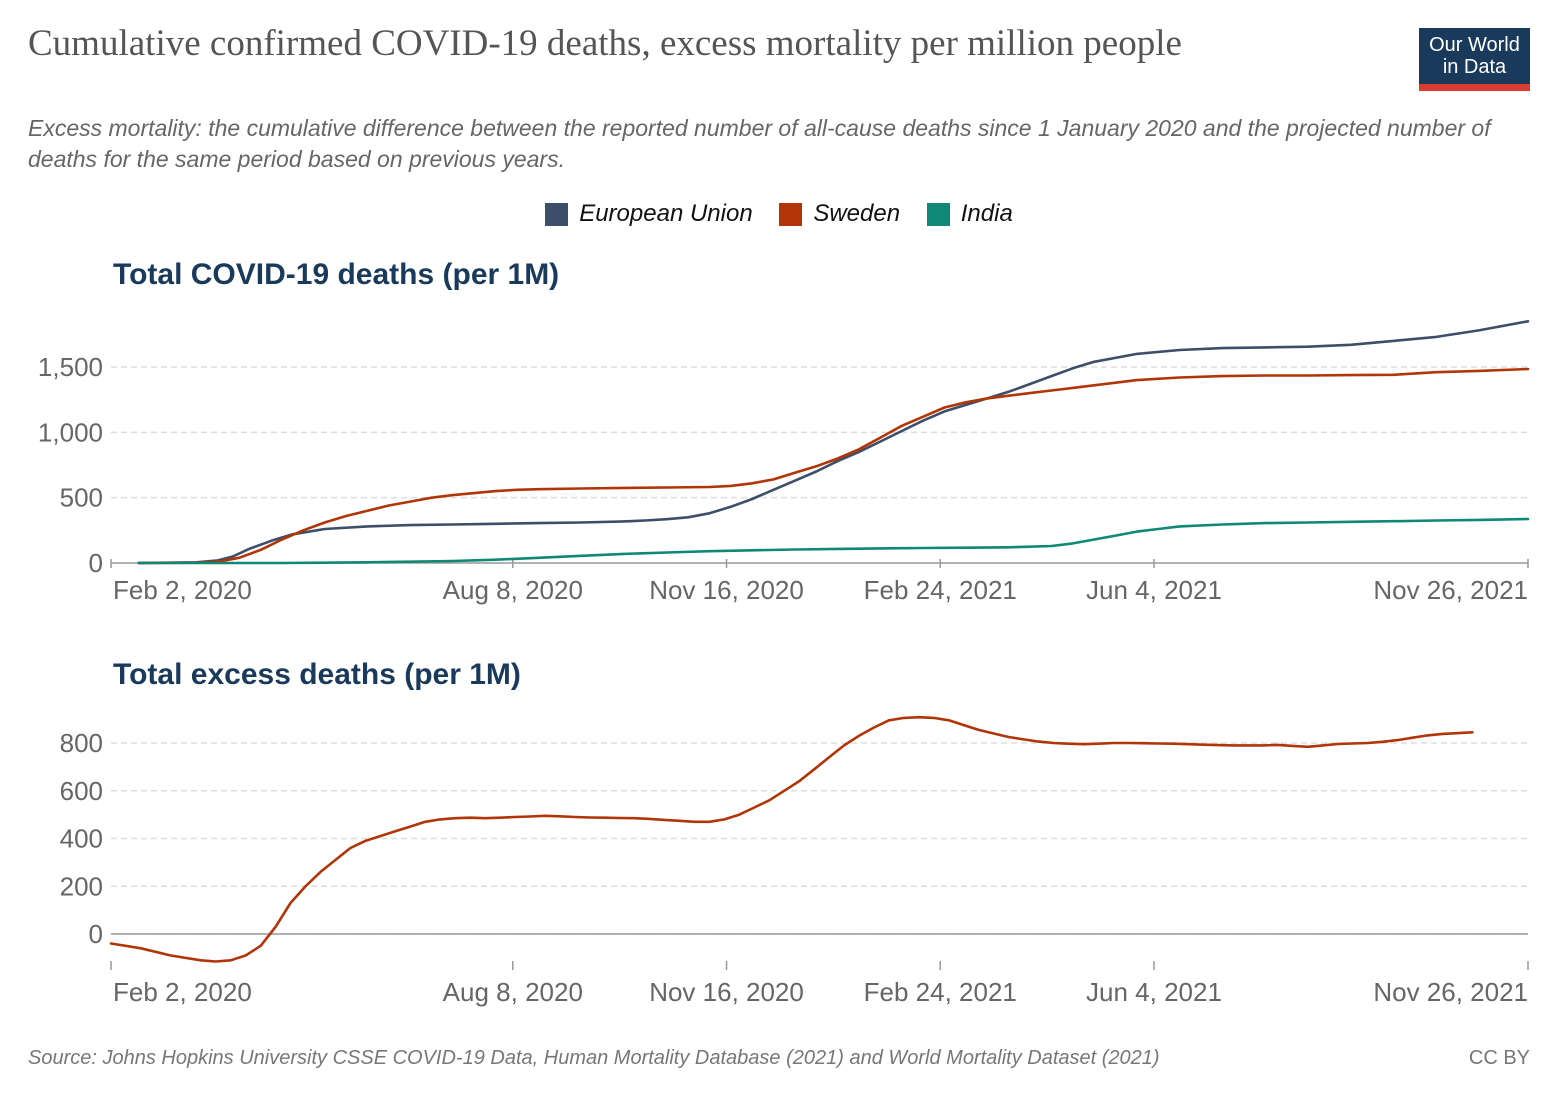 The height and width of the screenshot is (1100, 1558). Describe the element at coordinates (1499, 1058) in the screenshot. I see `license-link: CC BY` at that location.